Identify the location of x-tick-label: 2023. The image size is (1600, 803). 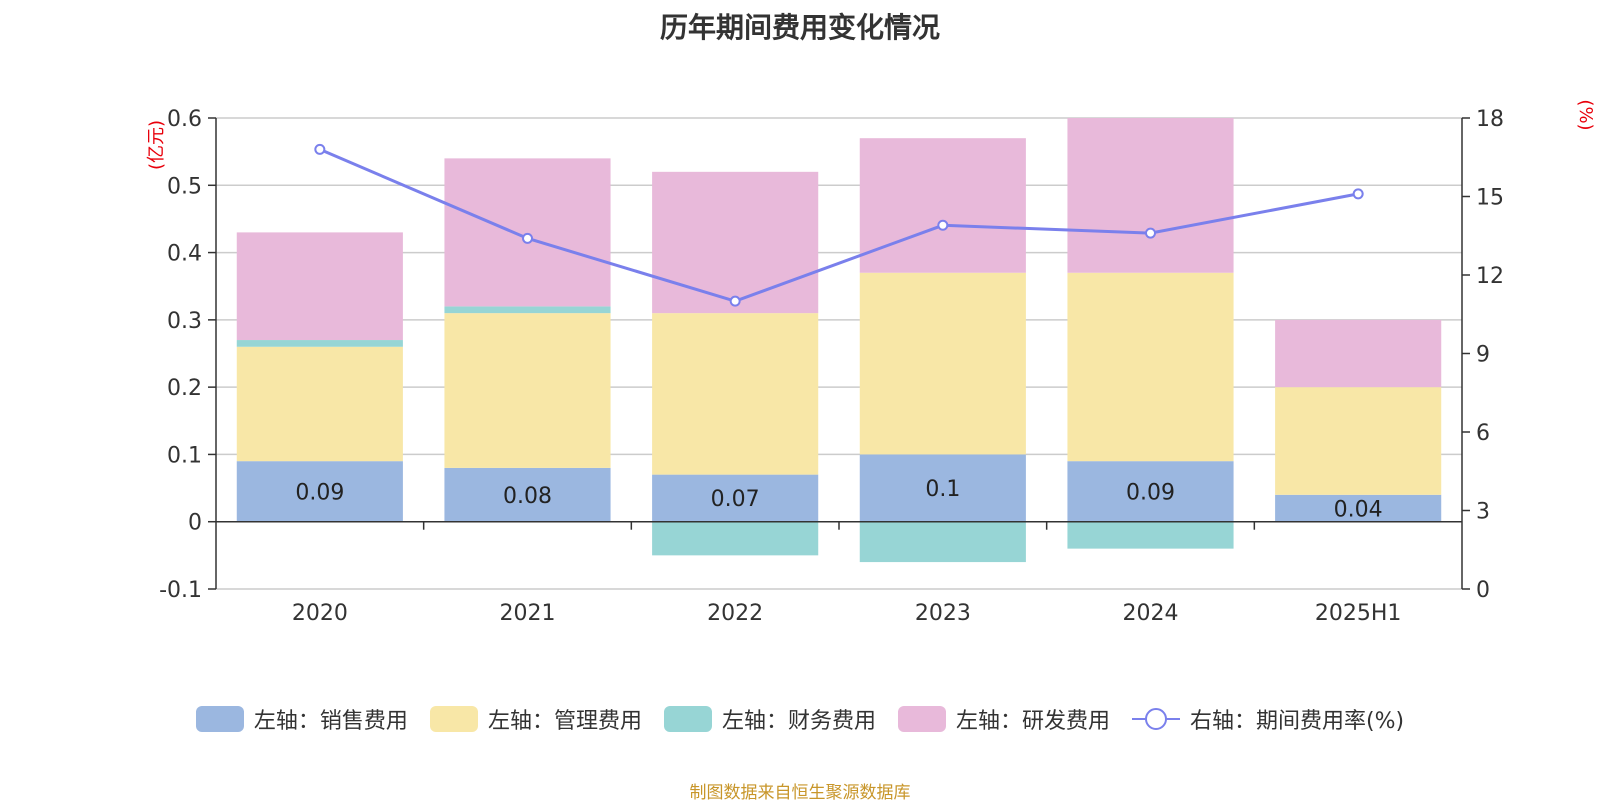
(943, 613).